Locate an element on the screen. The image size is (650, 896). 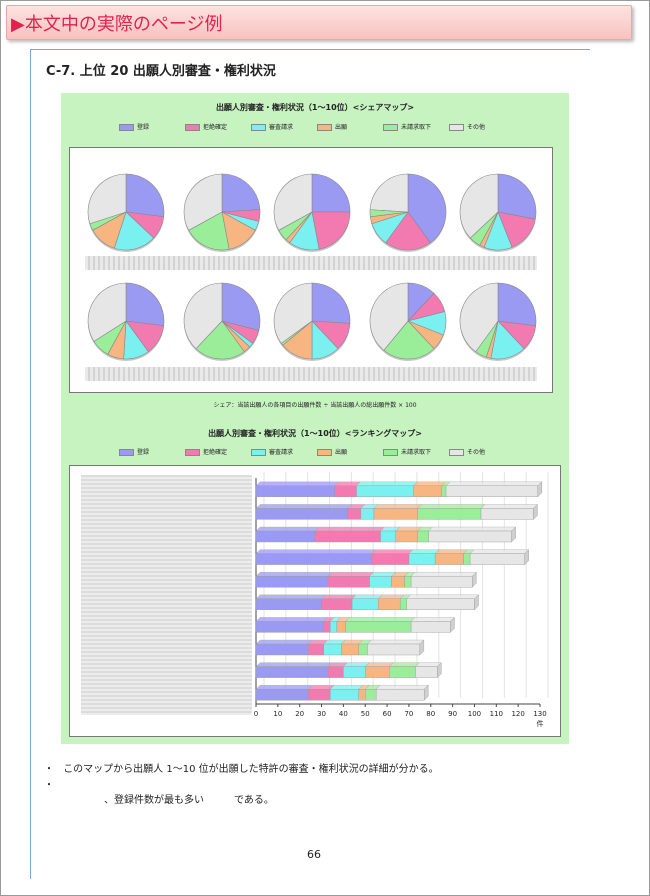
legend-label: 未請求取下 is located at coordinates (416, 127).